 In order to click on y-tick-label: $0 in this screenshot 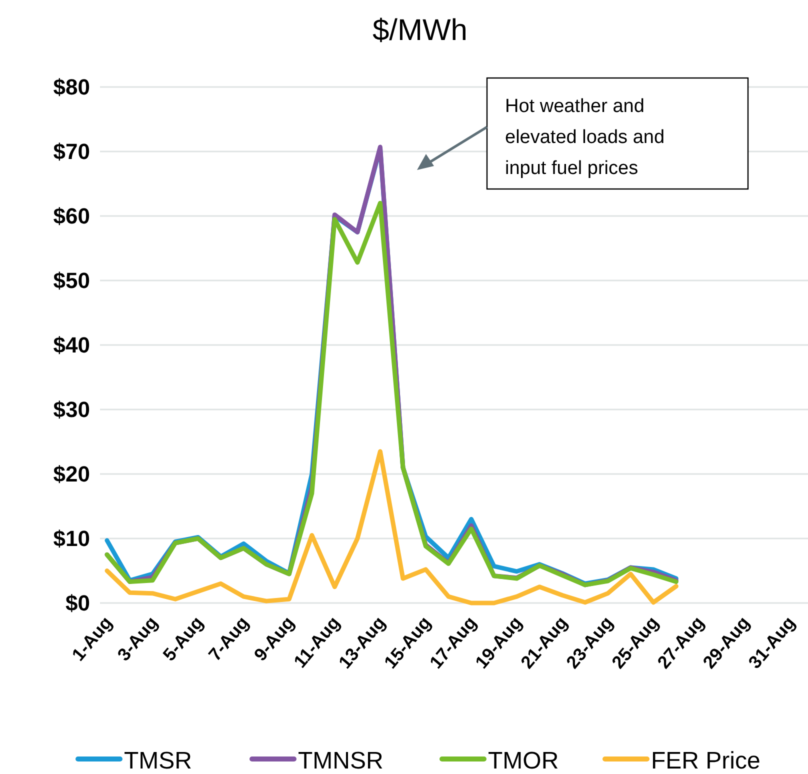, I will do `click(78, 603)`.